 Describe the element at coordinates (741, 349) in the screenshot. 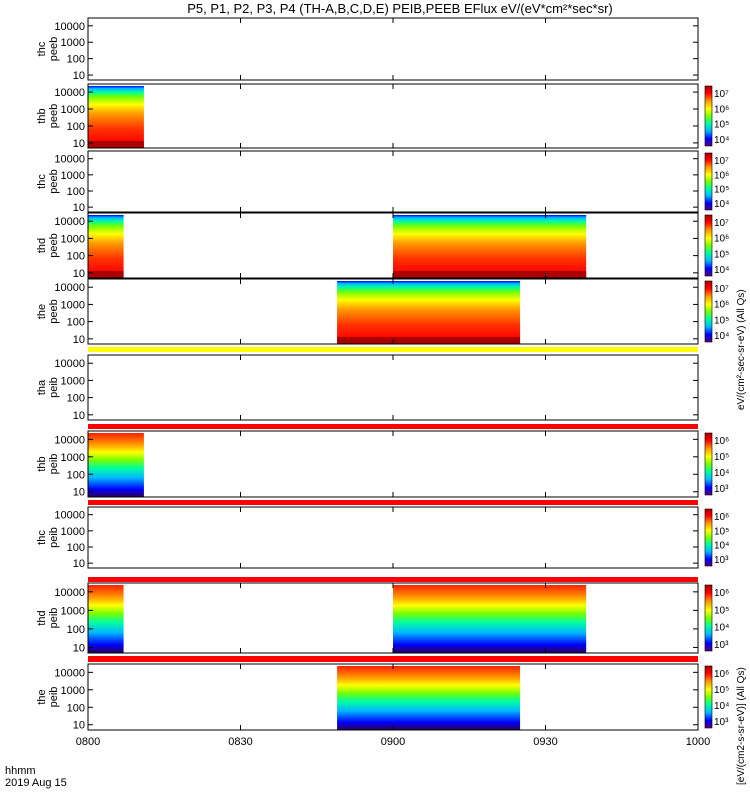

I see `colorbar-unit-label-electron: eV/(cm²-sec-sr-eV) (All Qs)` at that location.